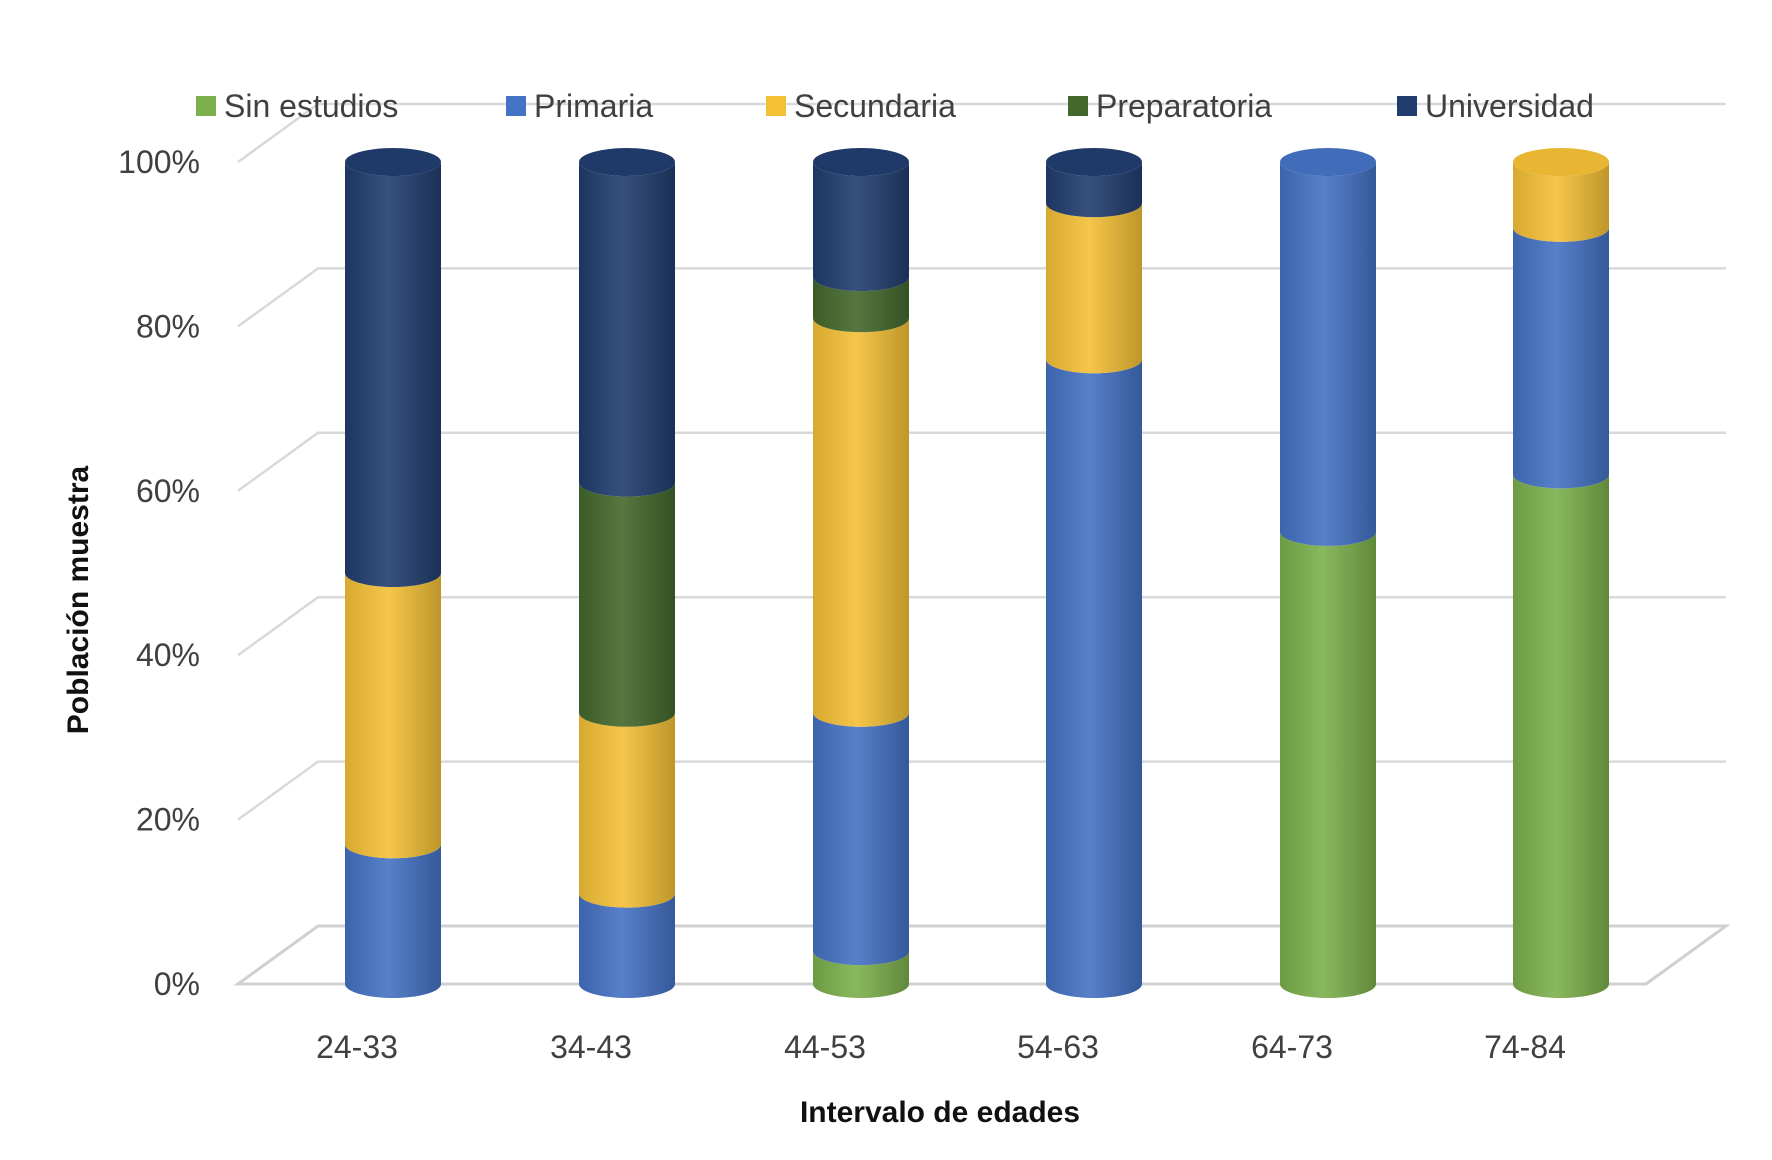  What do you see at coordinates (1509, 105) in the screenshot?
I see `legend-label: Universidad` at bounding box center [1509, 105].